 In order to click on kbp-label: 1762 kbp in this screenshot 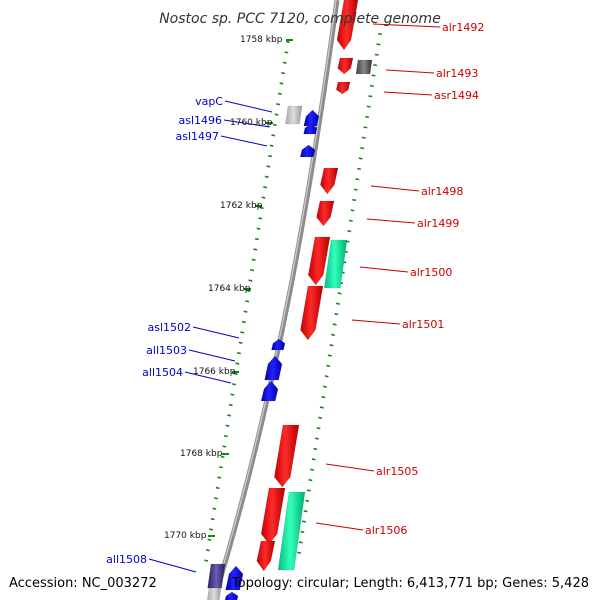, I will do `click(241, 206)`.